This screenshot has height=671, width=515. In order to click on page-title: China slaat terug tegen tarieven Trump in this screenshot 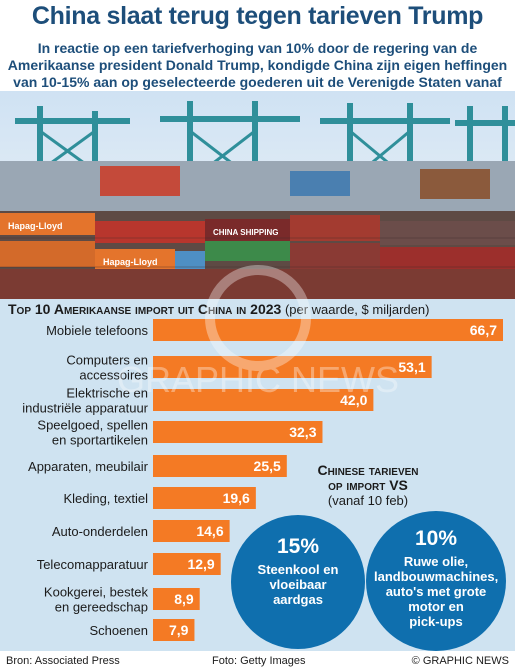, I will do `click(257, 16)`.